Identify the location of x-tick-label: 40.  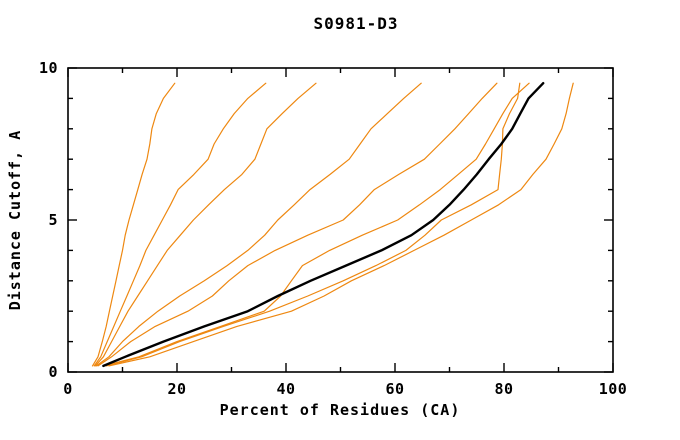
(285, 389).